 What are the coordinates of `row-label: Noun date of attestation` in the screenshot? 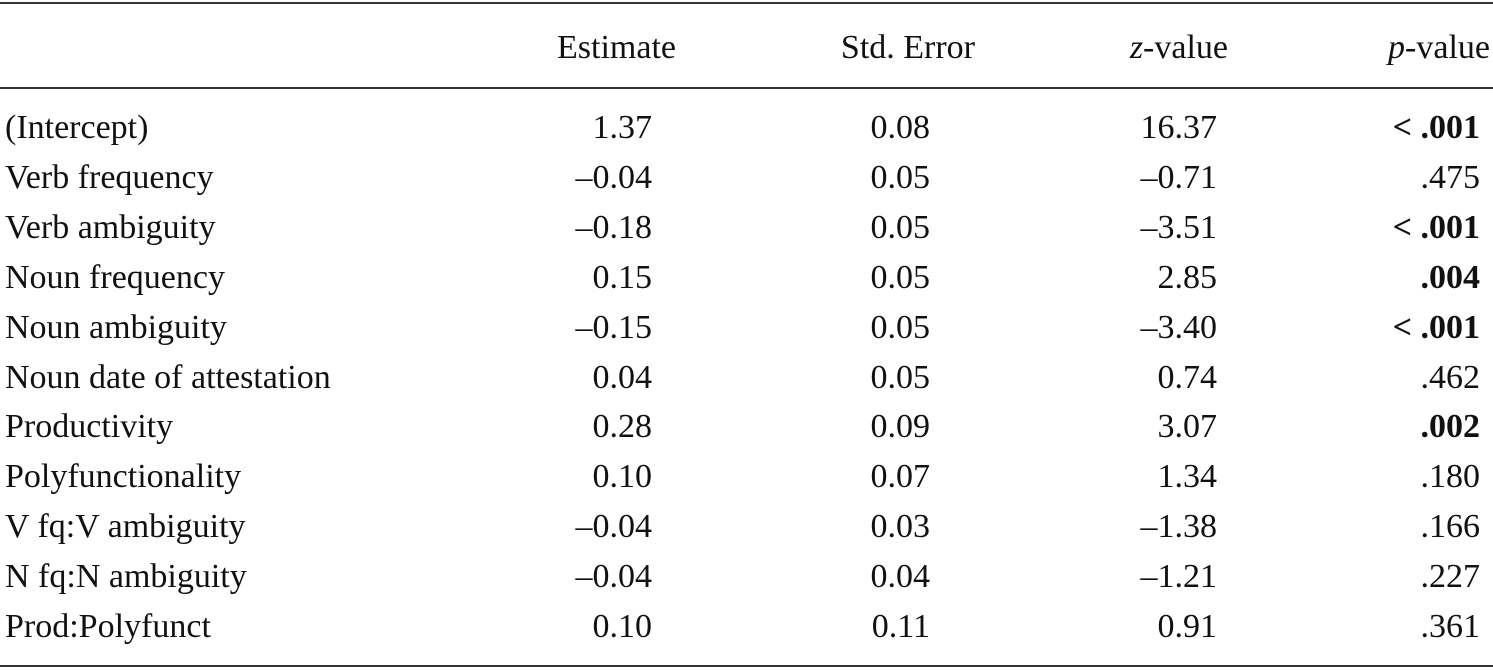 It's located at (168, 377).